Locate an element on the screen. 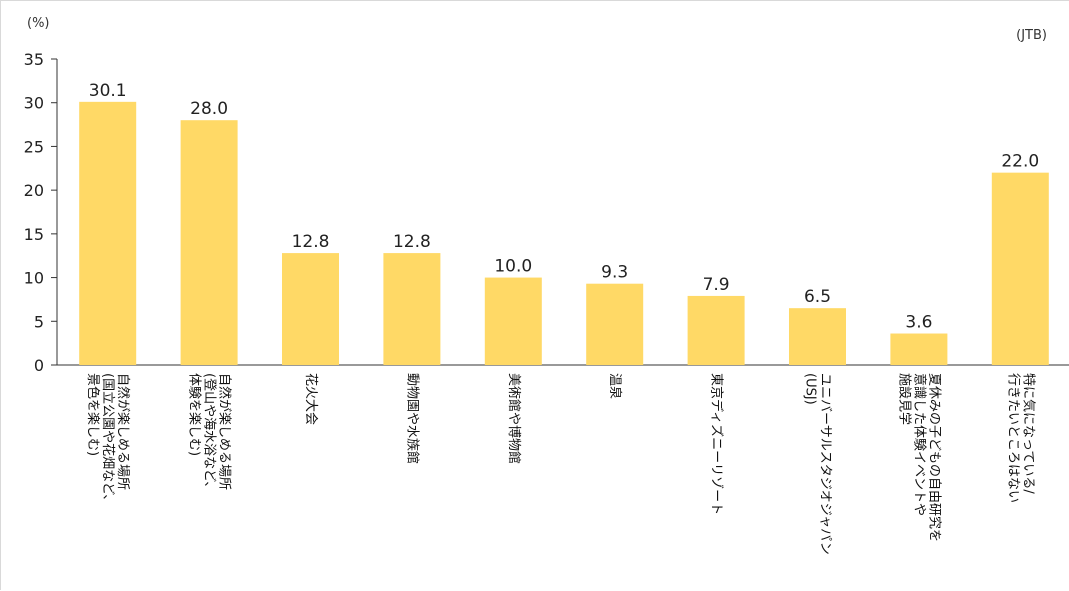 The height and width of the screenshot is (591, 1069). data-label: 9.3 is located at coordinates (614, 273).